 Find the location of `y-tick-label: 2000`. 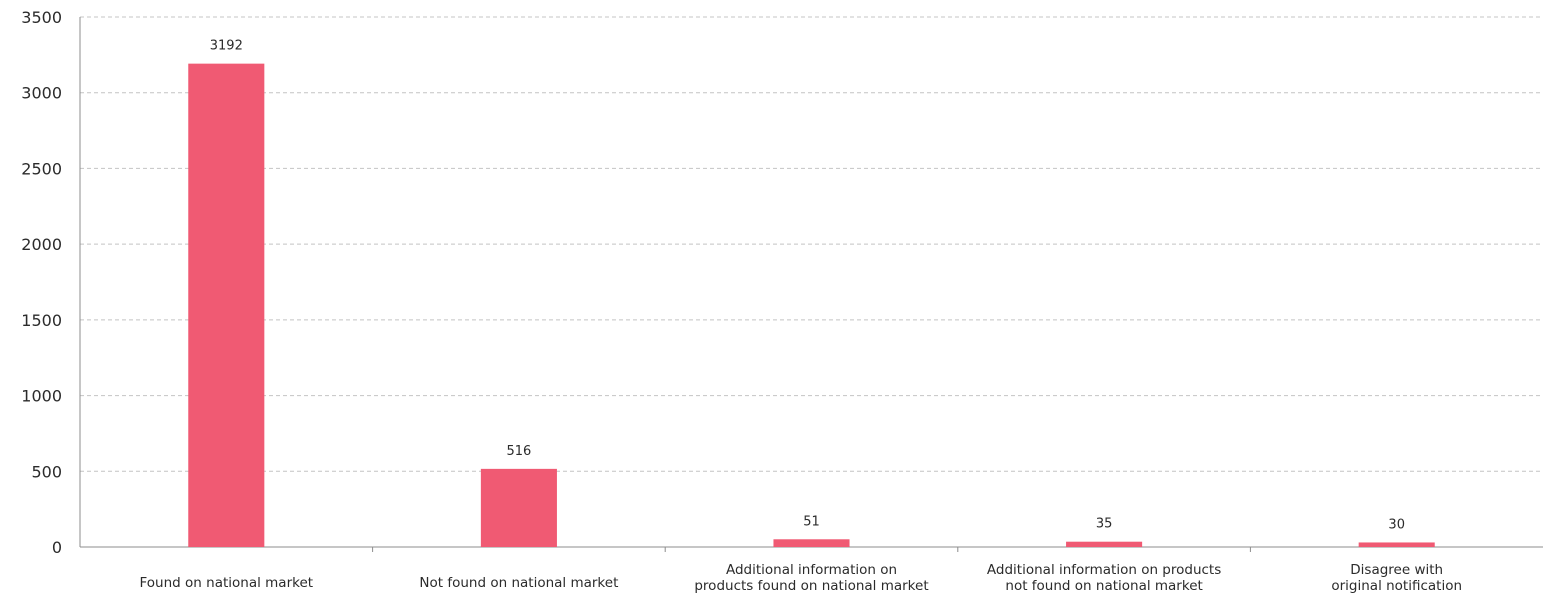

y-tick-label: 2000 is located at coordinates (41, 244).